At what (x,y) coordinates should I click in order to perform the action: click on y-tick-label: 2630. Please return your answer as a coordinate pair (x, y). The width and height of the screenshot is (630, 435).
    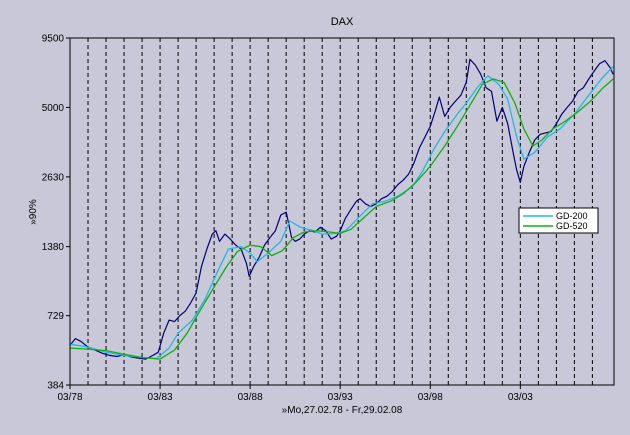
    Looking at the image, I should click on (53, 177).